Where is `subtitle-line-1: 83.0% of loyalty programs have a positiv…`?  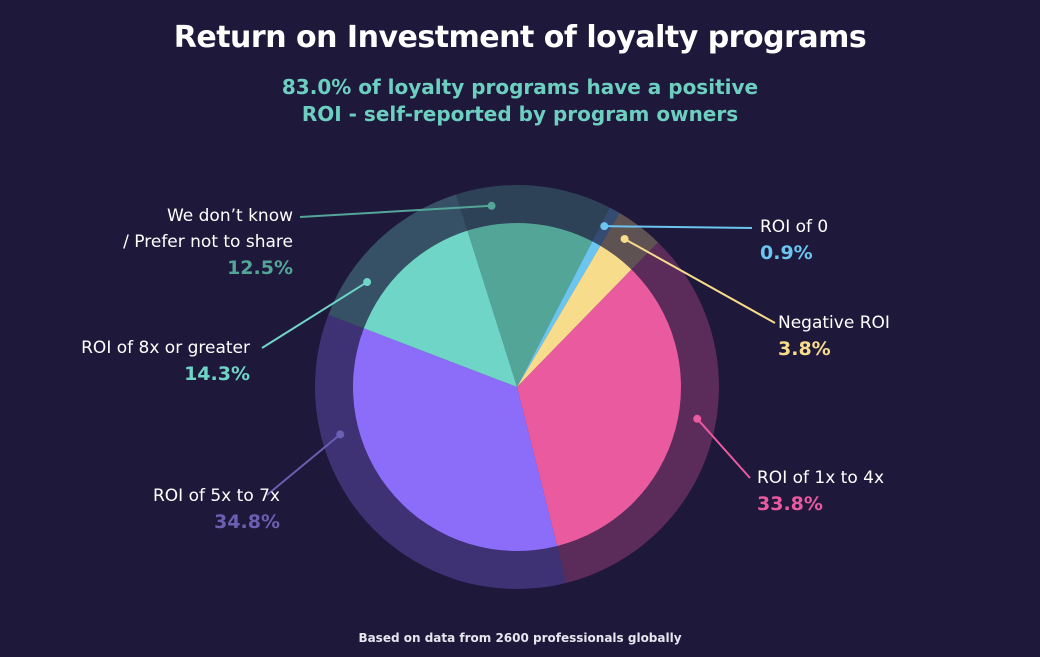
subtitle-line-1: 83.0% of loyalty programs have a positiv… is located at coordinates (520, 87).